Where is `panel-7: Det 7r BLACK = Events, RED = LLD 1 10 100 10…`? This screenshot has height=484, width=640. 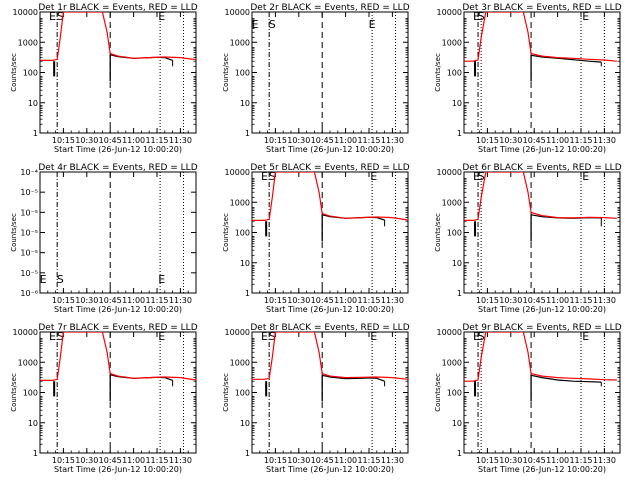 panel-7: Det 7r BLACK = Events, RED = LLD 1 10 100 10… is located at coordinates (104, 398).